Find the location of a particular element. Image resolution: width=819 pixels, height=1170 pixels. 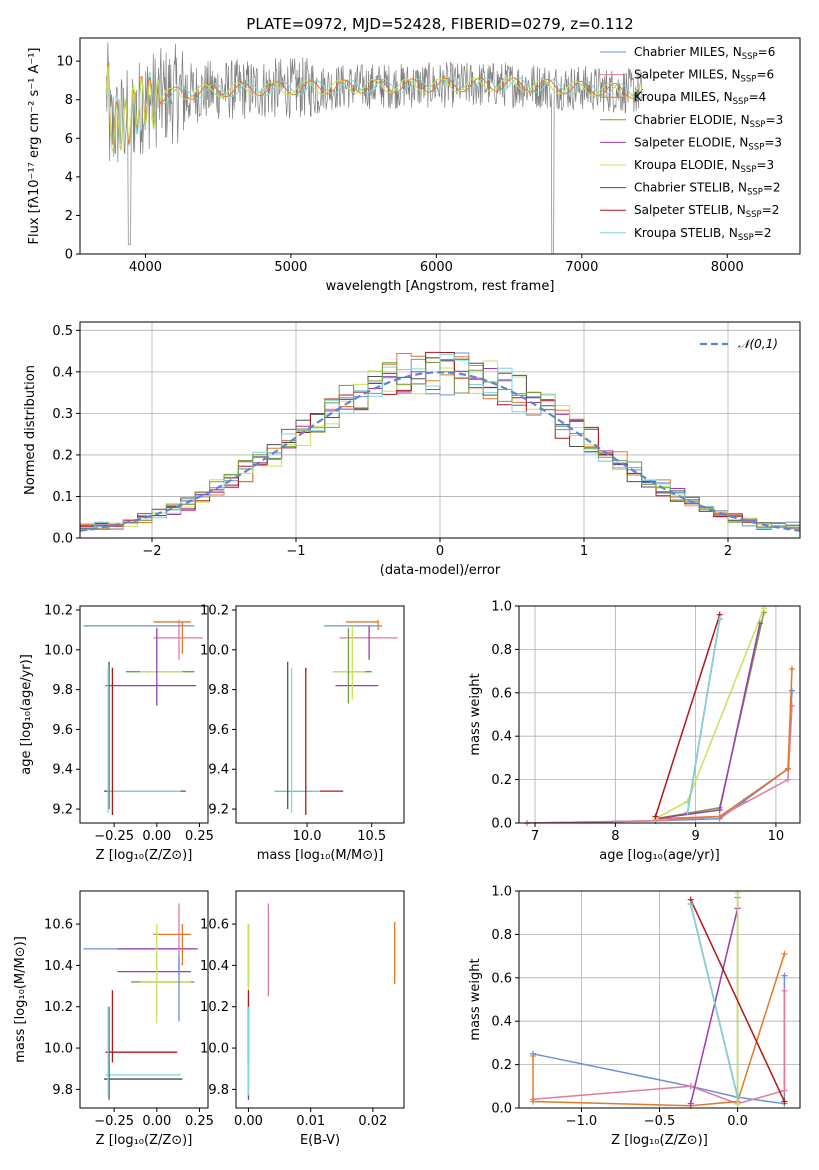

x-tick-label: 5000 is located at coordinates (290, 267).